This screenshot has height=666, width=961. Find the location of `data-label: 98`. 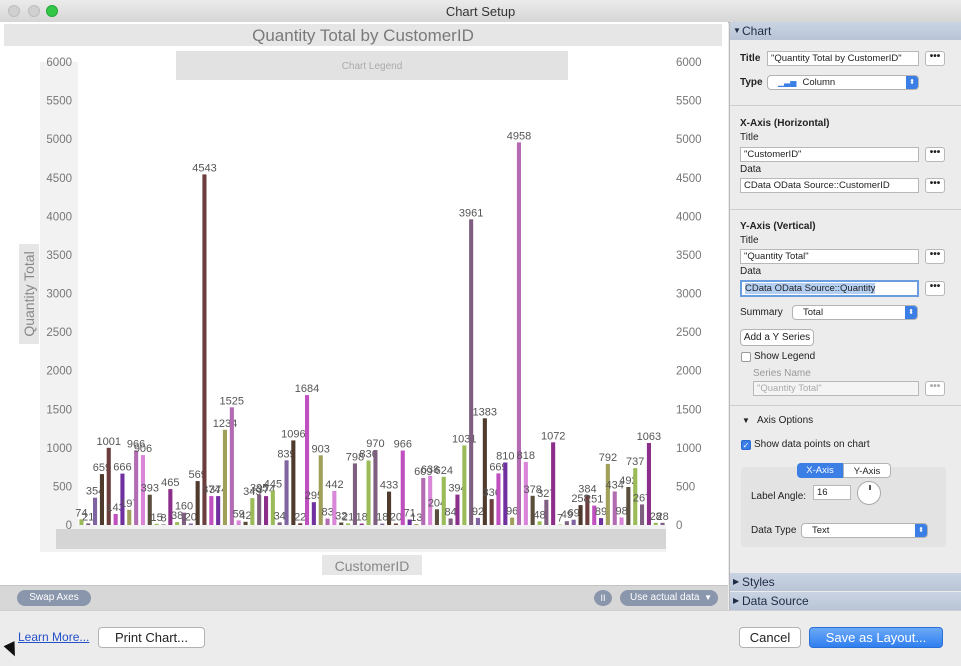

data-label: 98 is located at coordinates (621, 511).